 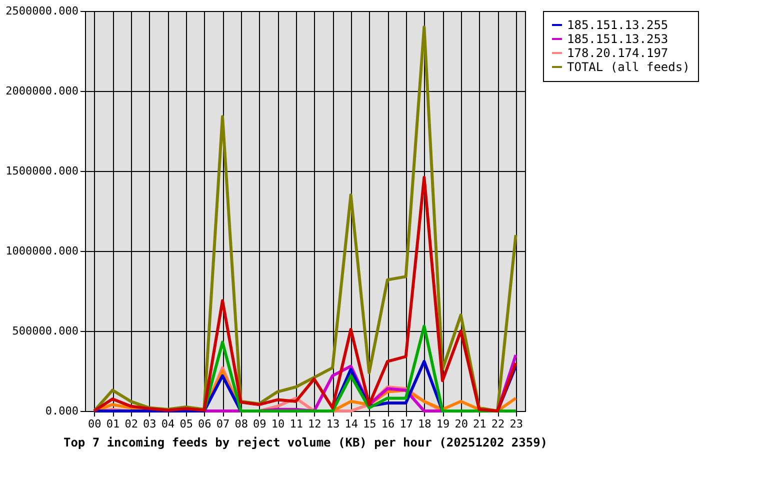 I want to click on y-tick-label: 1500000.000, so click(x=42, y=171).